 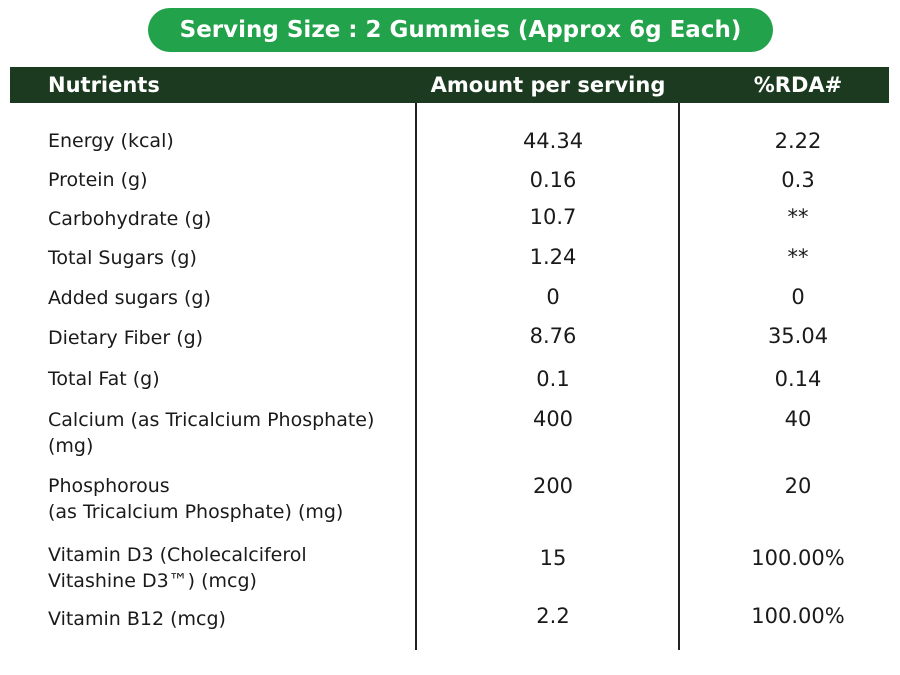 What do you see at coordinates (553, 419) in the screenshot?
I see `amount-value: 400` at bounding box center [553, 419].